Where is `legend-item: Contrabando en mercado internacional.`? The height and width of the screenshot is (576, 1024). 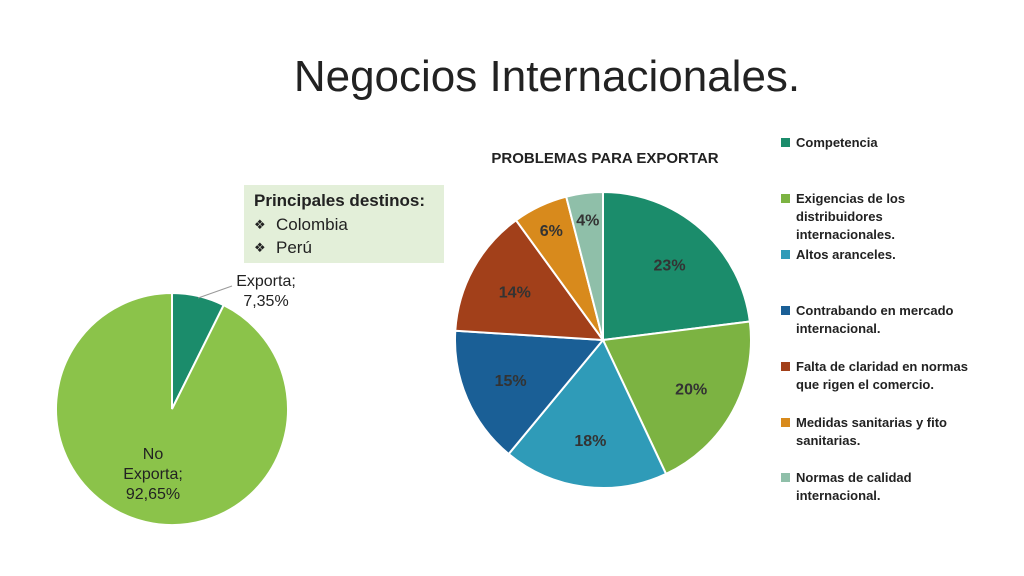 legend-item: Contrabando en mercado internacional. is located at coordinates (881, 320).